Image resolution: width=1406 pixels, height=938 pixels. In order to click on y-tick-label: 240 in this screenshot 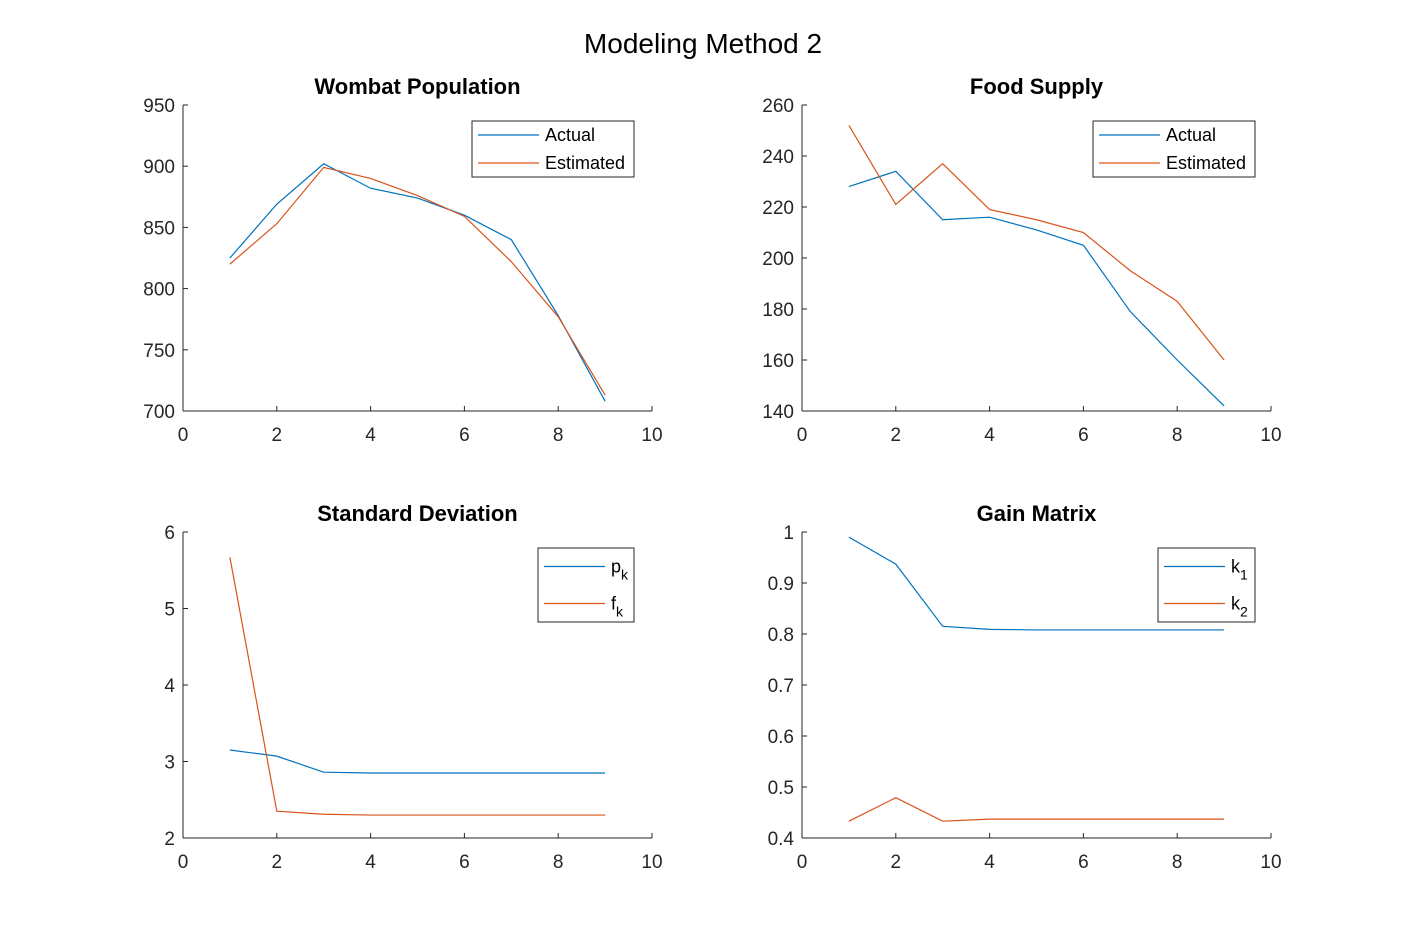, I will do `click(778, 157)`.